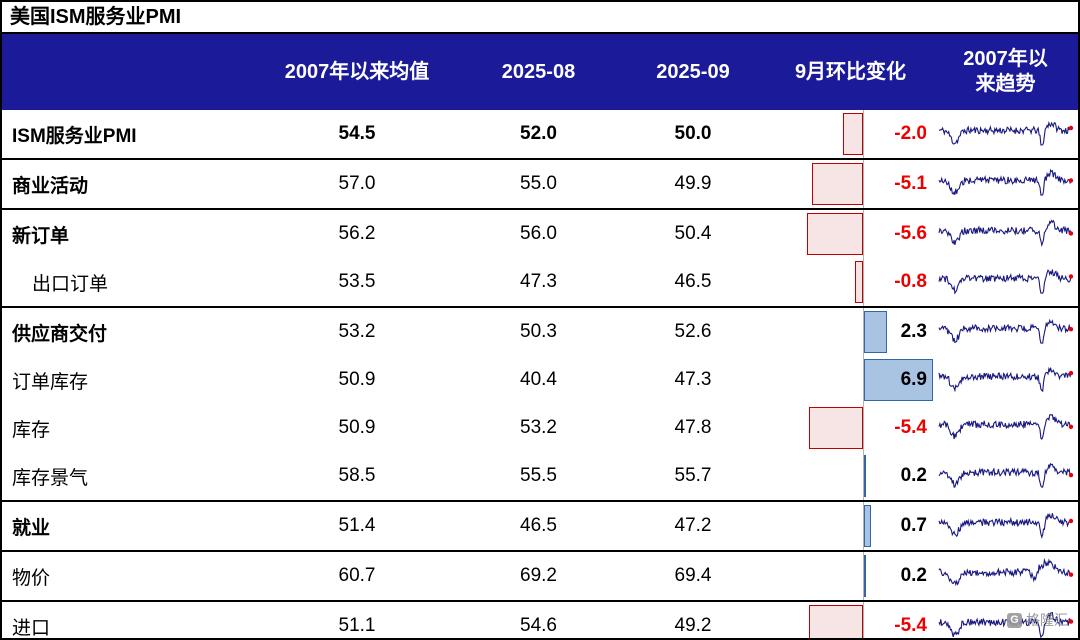  Describe the element at coordinates (910, 281) in the screenshot. I see `row-change-value: -0.8` at that location.